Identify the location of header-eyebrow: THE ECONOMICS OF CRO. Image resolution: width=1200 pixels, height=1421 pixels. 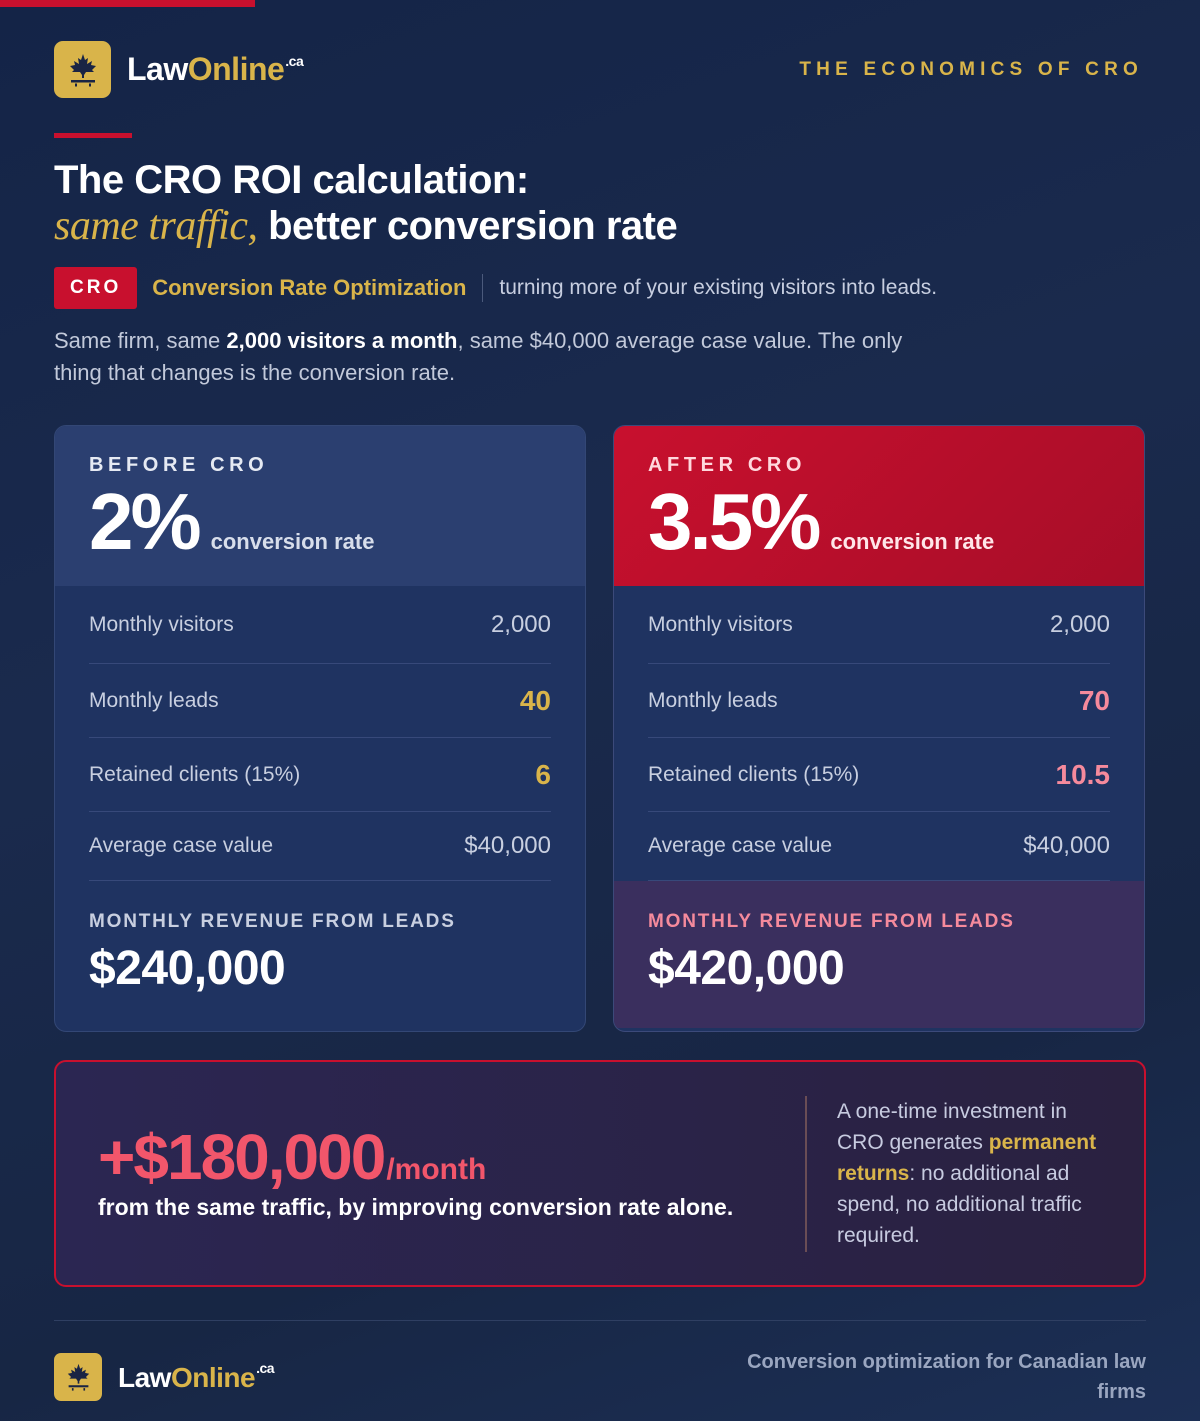
(971, 69).